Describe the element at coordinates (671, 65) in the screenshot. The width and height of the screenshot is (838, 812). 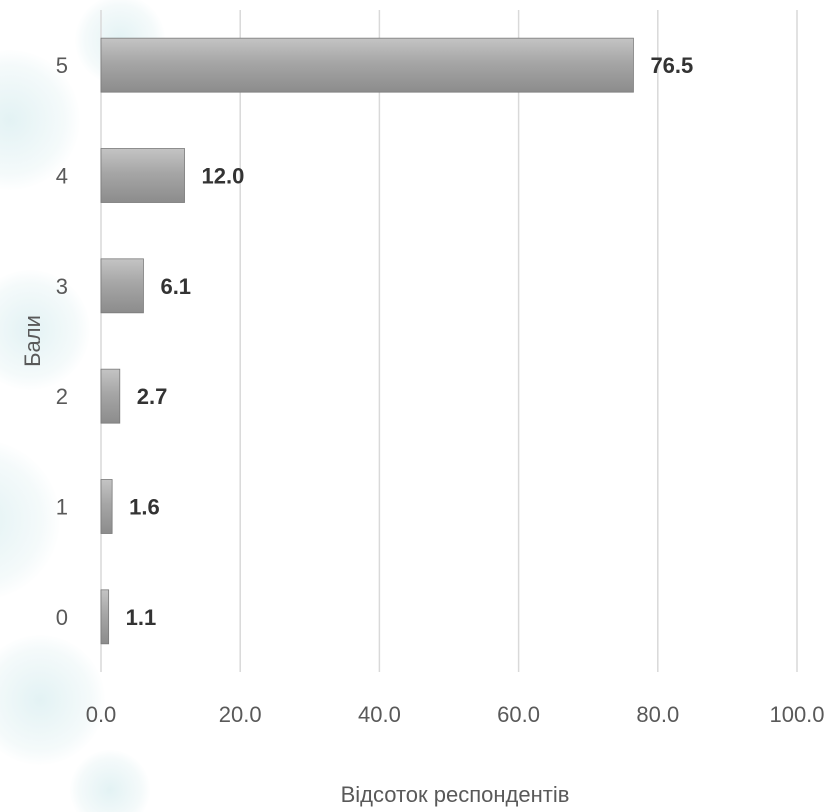
I see `data-label: 76.5` at that location.